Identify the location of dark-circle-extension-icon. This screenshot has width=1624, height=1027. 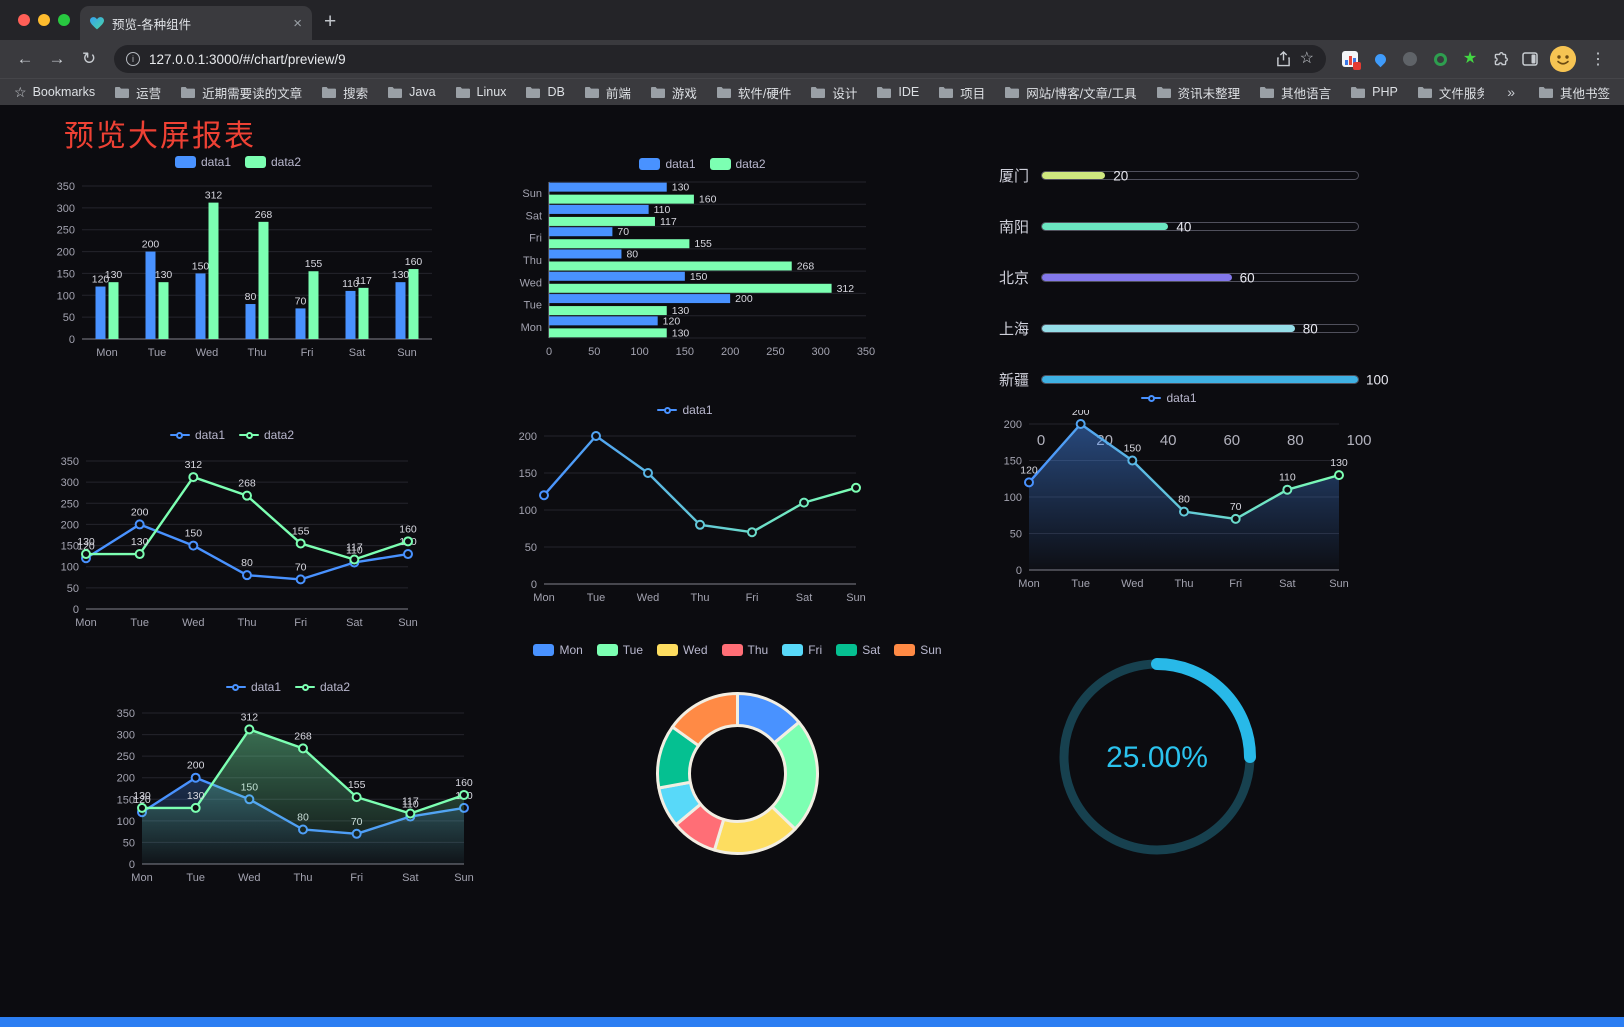
(1410, 59).